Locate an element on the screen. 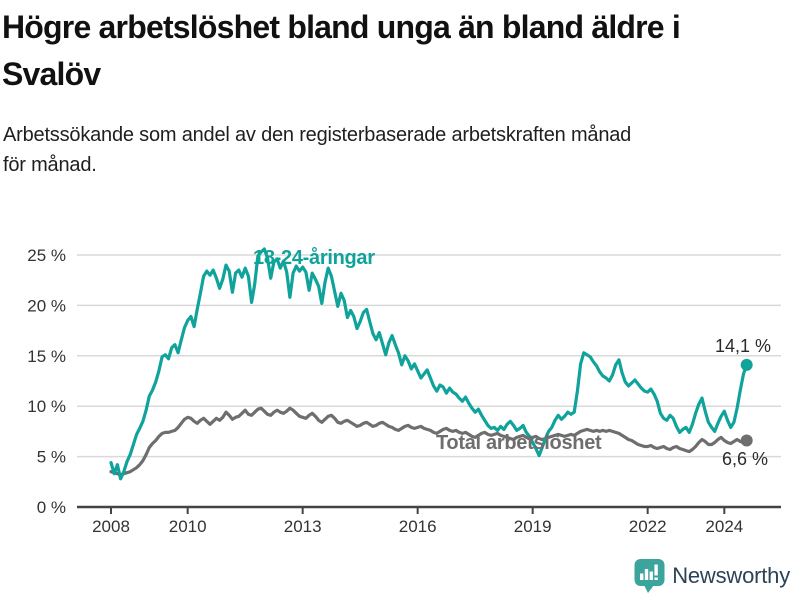 The width and height of the screenshot is (800, 600). y-axis-label: 20 % is located at coordinates (46, 305).